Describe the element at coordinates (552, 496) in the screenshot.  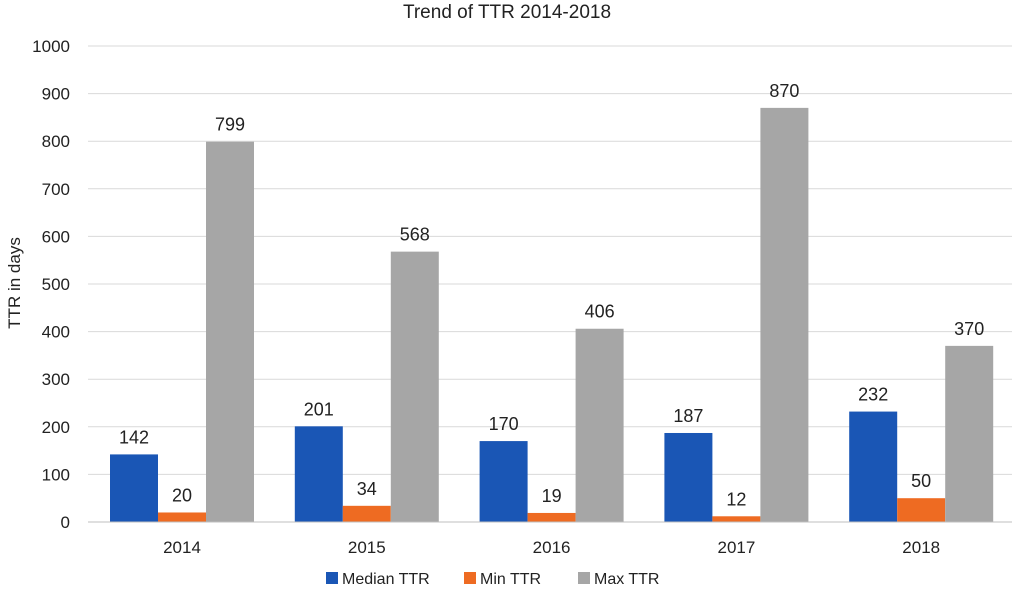
I see `data-label: 19` at that location.